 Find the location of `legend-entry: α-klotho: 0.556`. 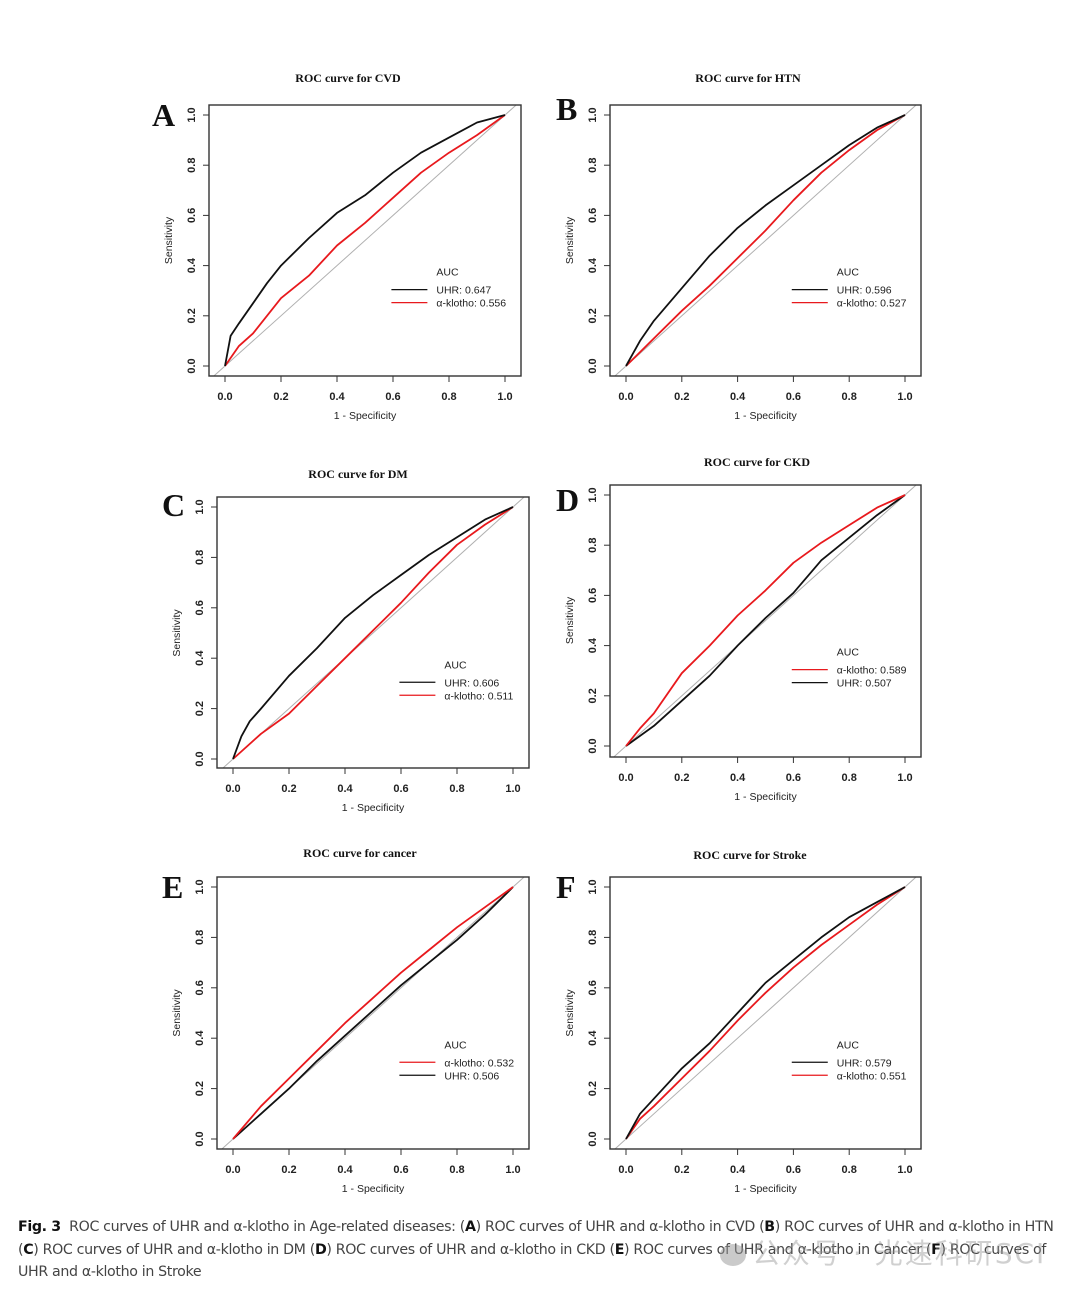

legend-entry: α-klotho: 0.556 is located at coordinates (471, 304).